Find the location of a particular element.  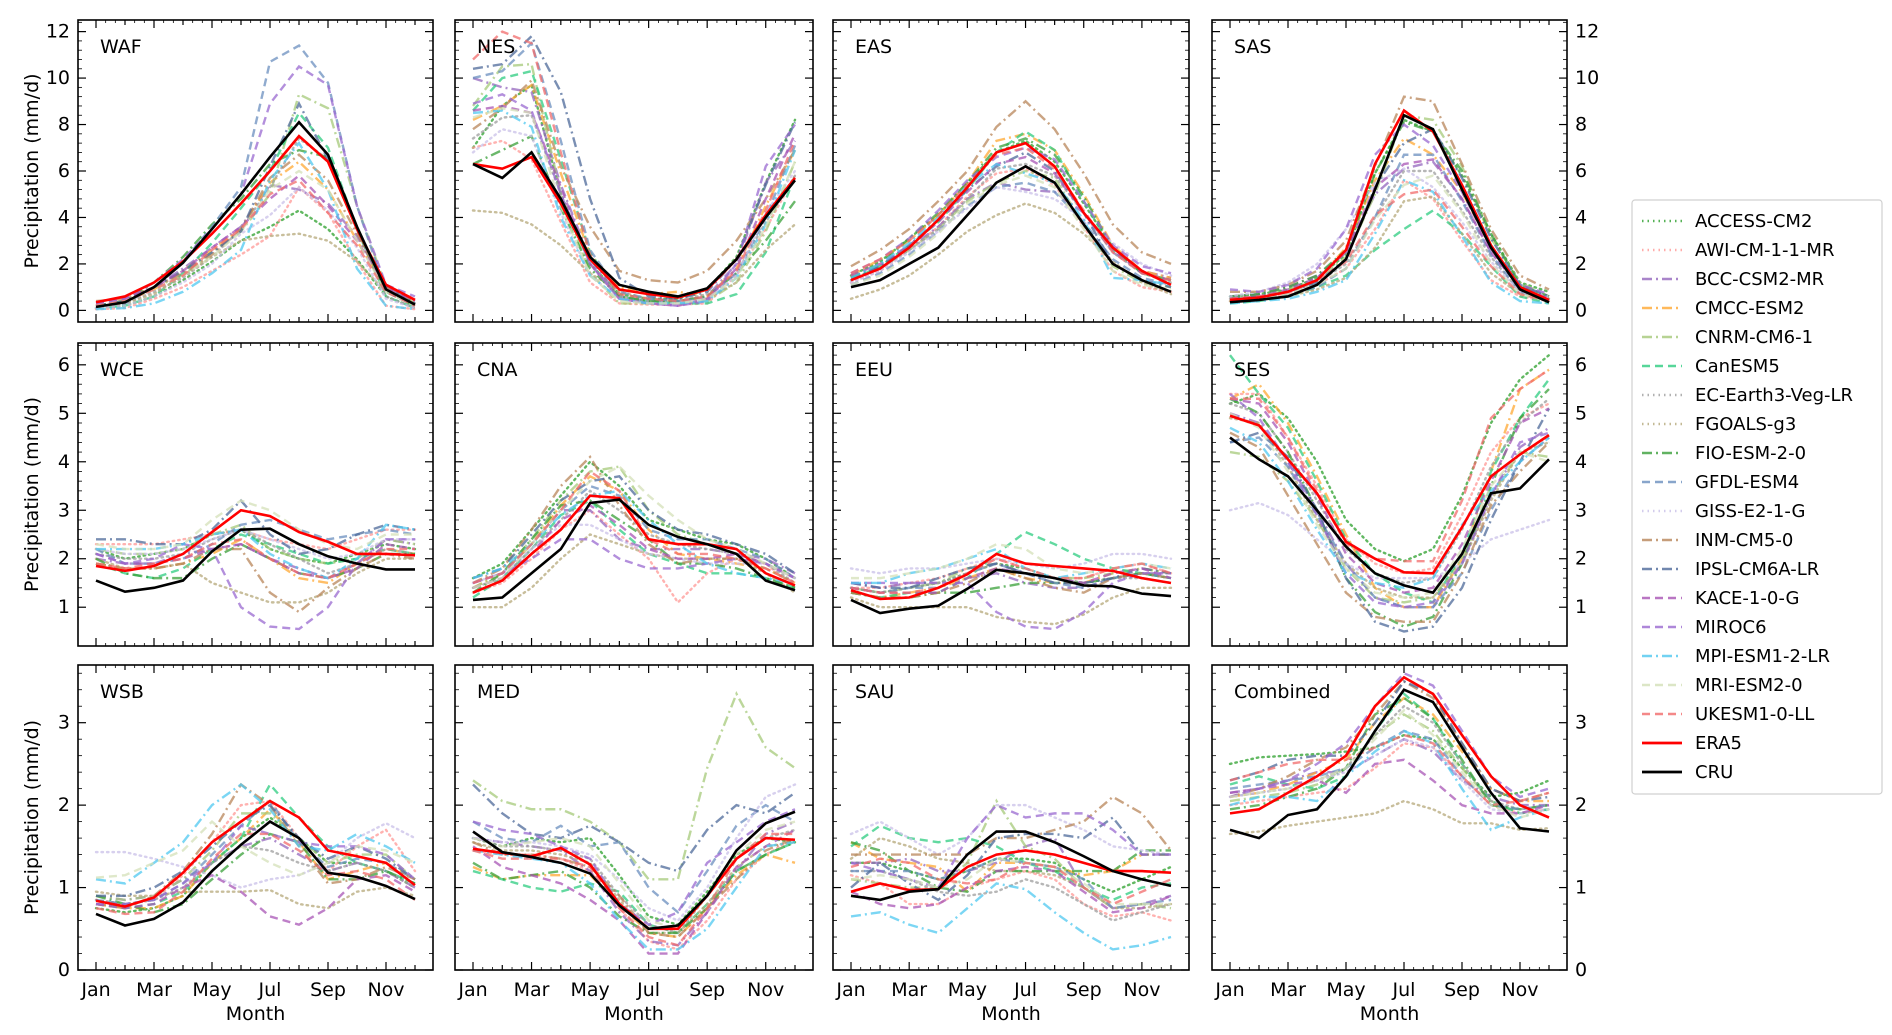

panel-title: MED is located at coordinates (498, 692).